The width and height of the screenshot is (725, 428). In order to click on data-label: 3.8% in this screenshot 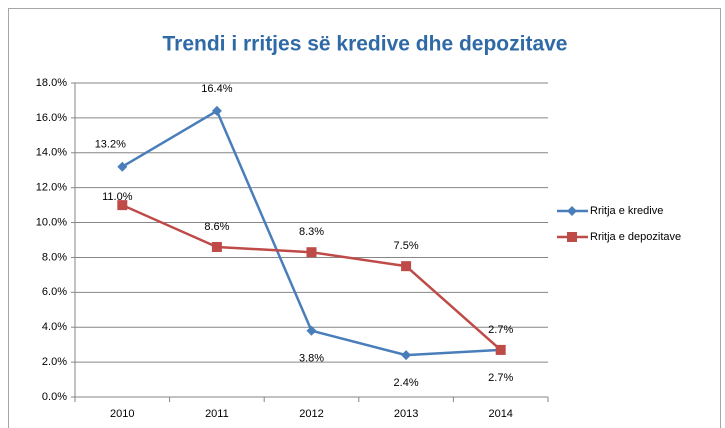, I will do `click(311, 359)`.